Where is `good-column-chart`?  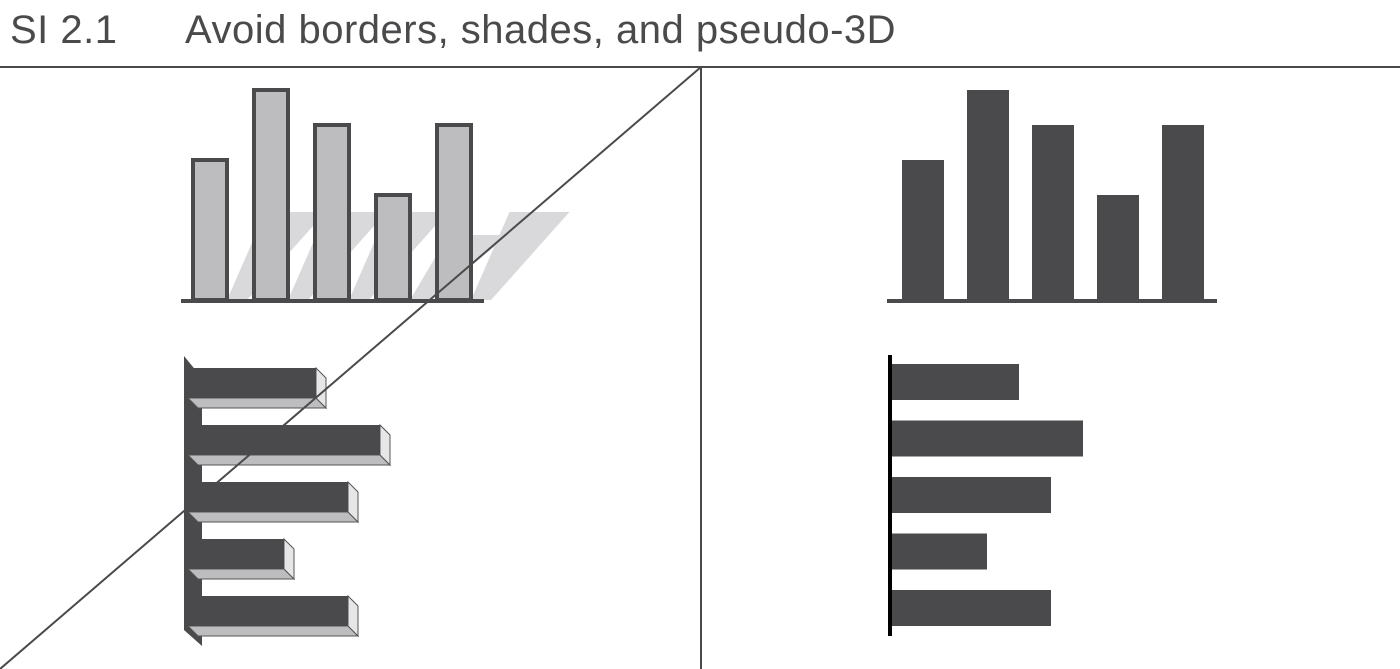 good-column-chart is located at coordinates (1052, 196).